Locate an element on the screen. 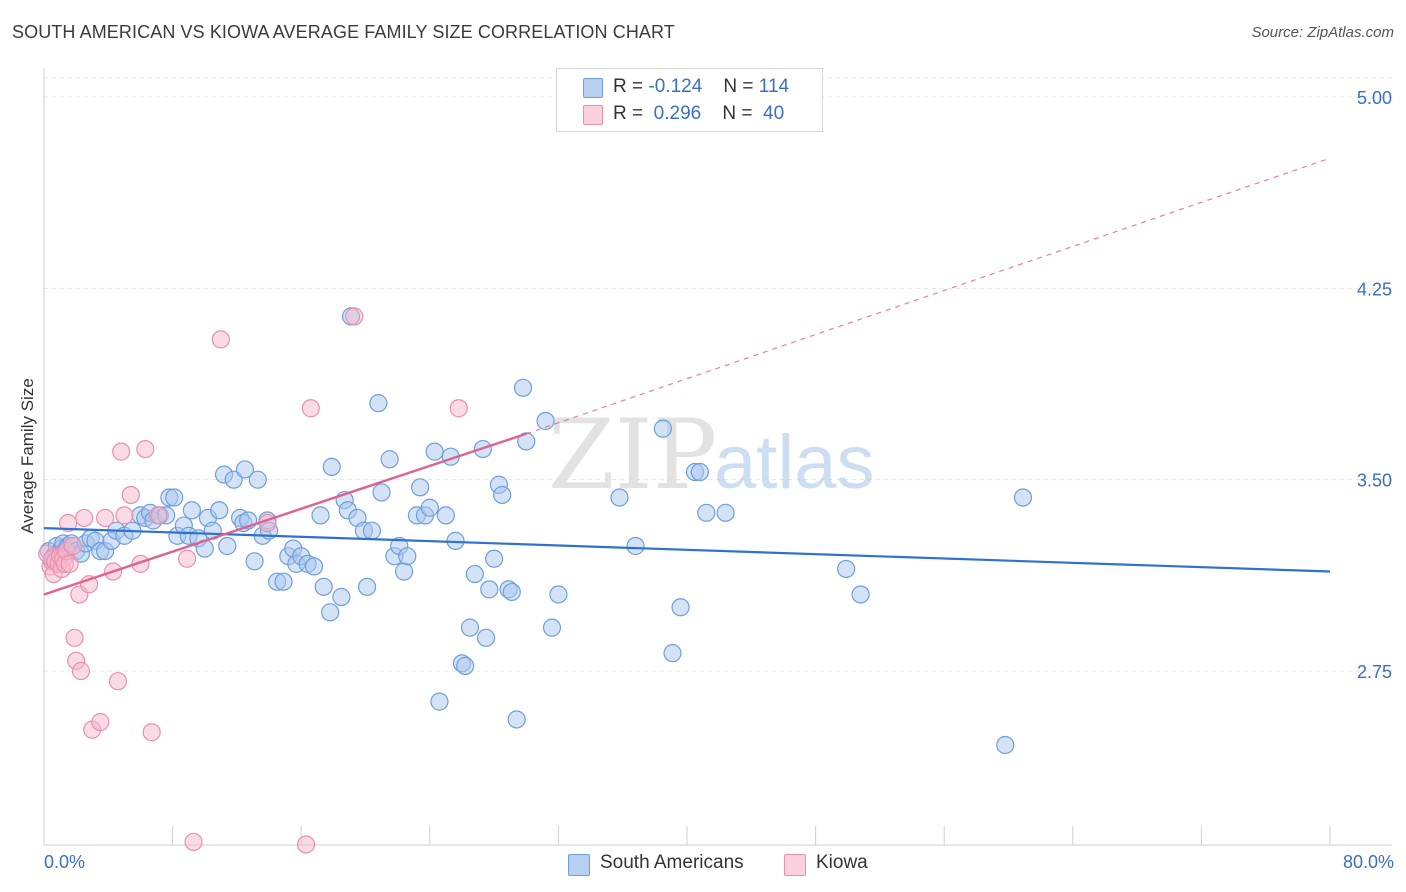  y-tick-label: 5.00 is located at coordinates (1374, 98).